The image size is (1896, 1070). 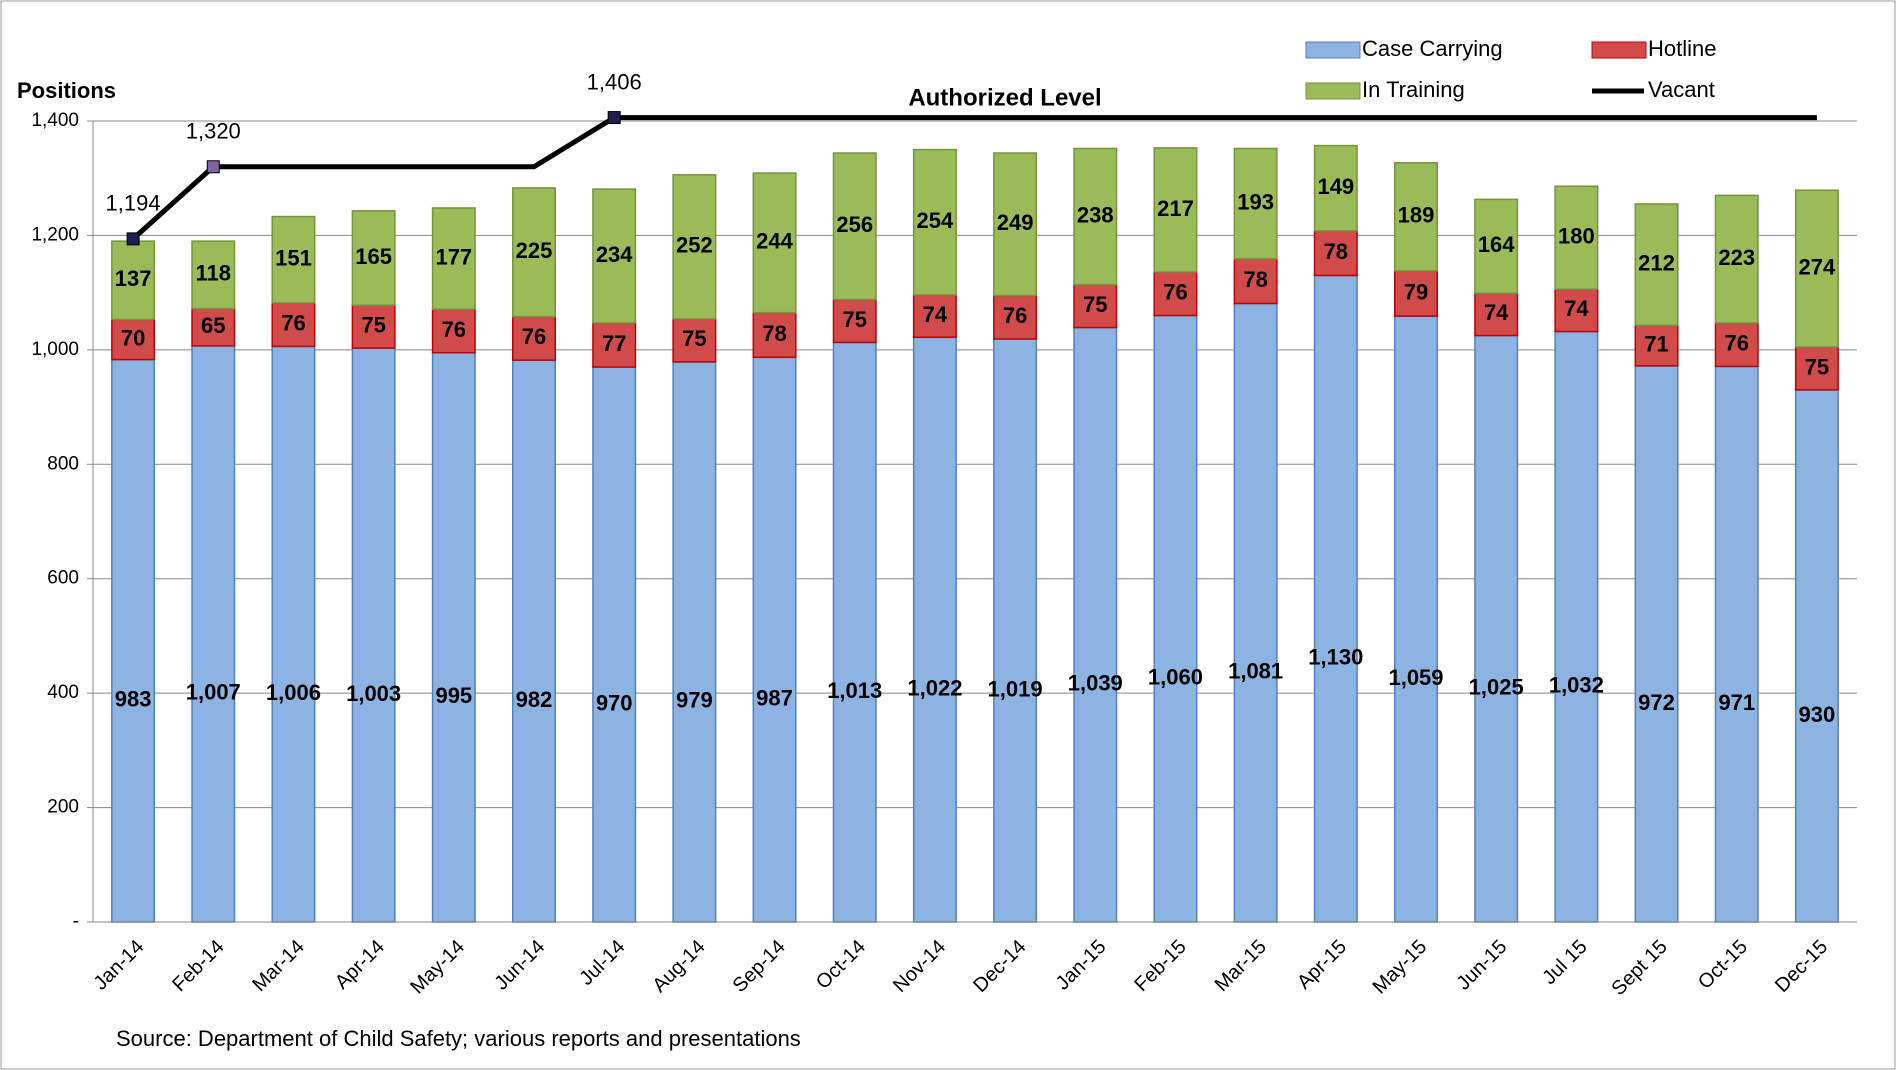 What do you see at coordinates (1413, 89) in the screenshot?
I see `legend-label: In Training` at bounding box center [1413, 89].